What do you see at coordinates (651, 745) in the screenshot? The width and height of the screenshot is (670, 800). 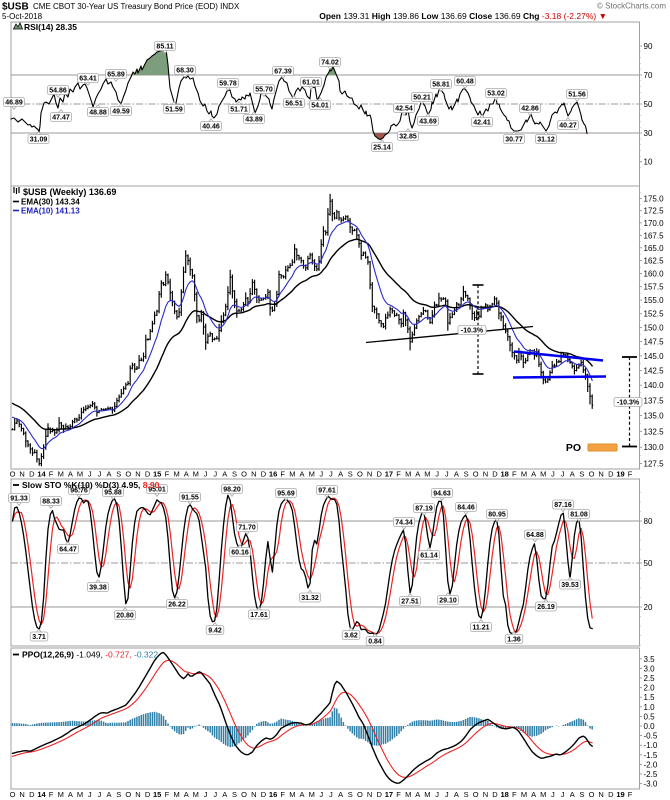 I see `svg-text: -1.0` at bounding box center [651, 745].